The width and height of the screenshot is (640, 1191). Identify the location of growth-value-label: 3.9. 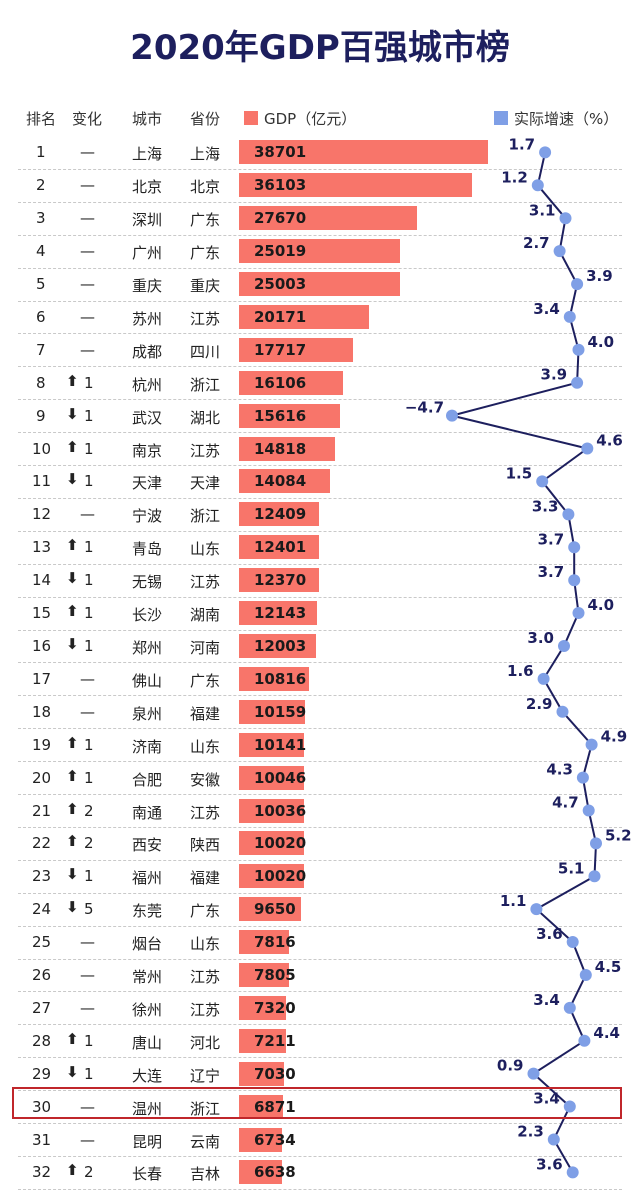
(554, 375).